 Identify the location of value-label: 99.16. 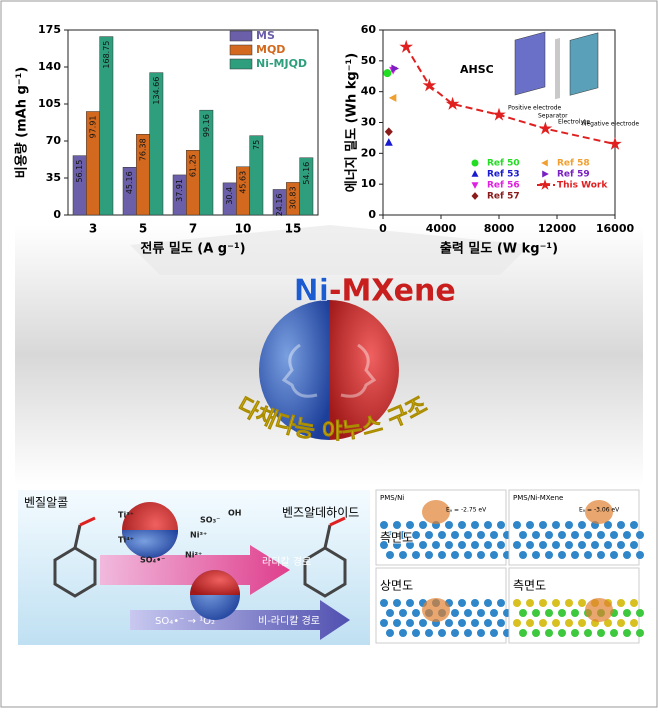
(206, 125).